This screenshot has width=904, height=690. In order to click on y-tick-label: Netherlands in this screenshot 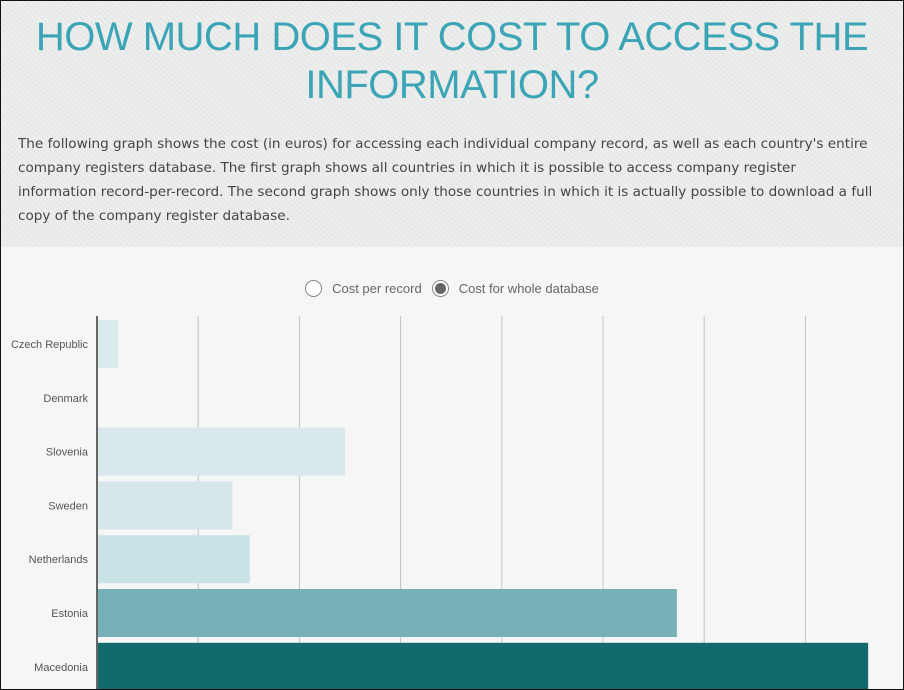, I will do `click(59, 560)`.